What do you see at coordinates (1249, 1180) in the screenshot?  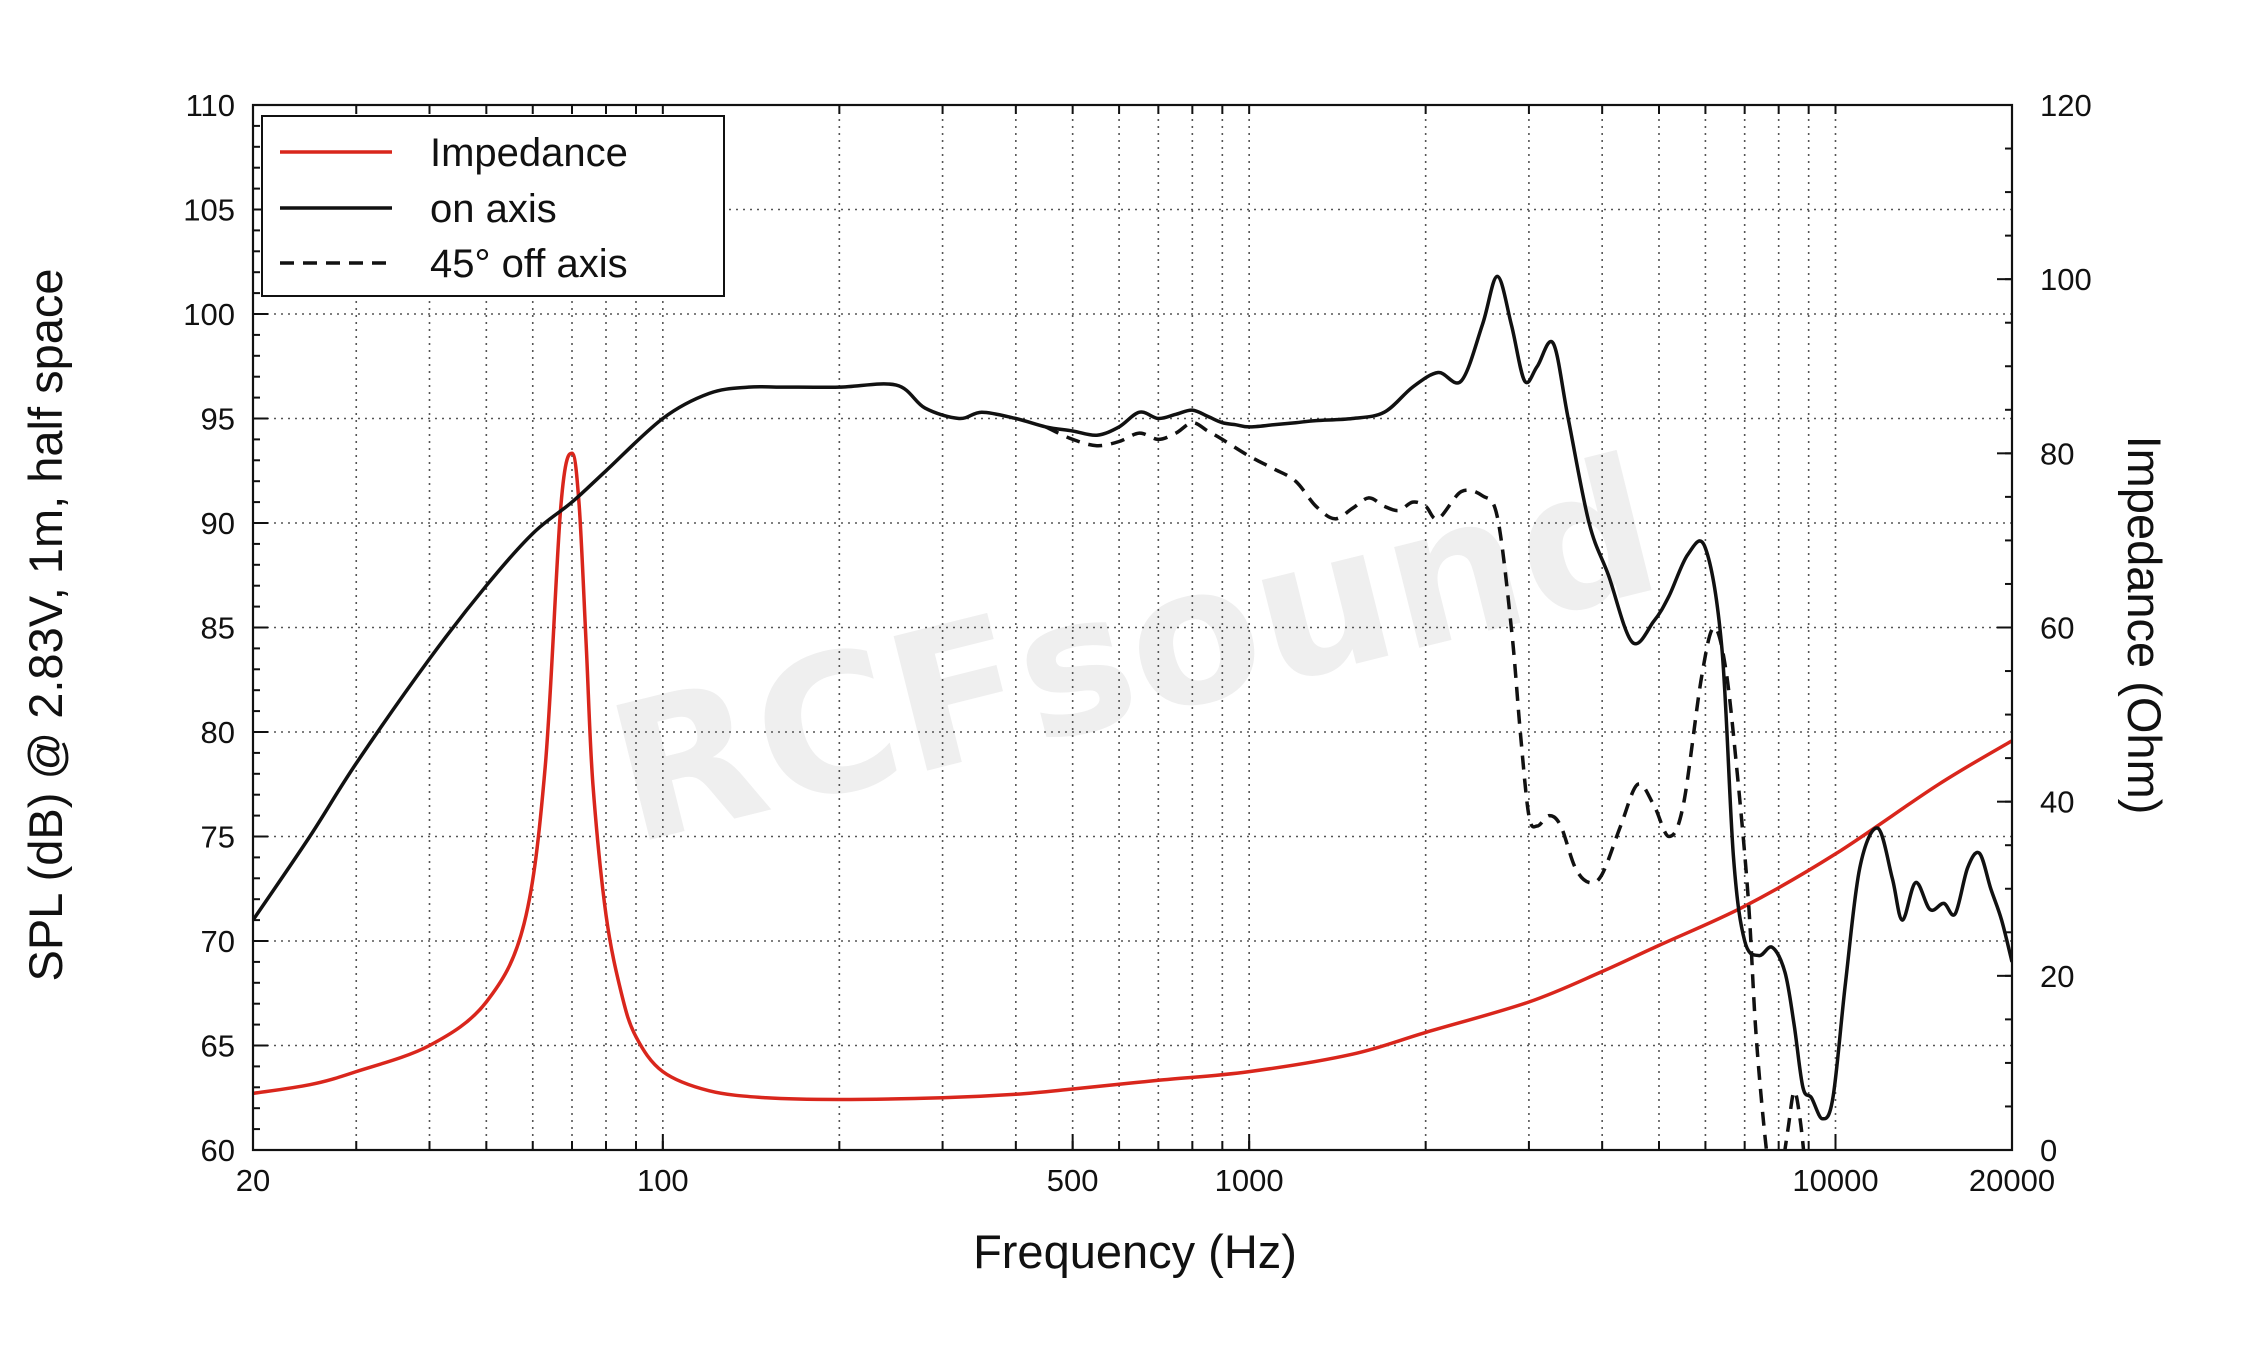 I see `x-tick-label: 1000` at bounding box center [1249, 1180].